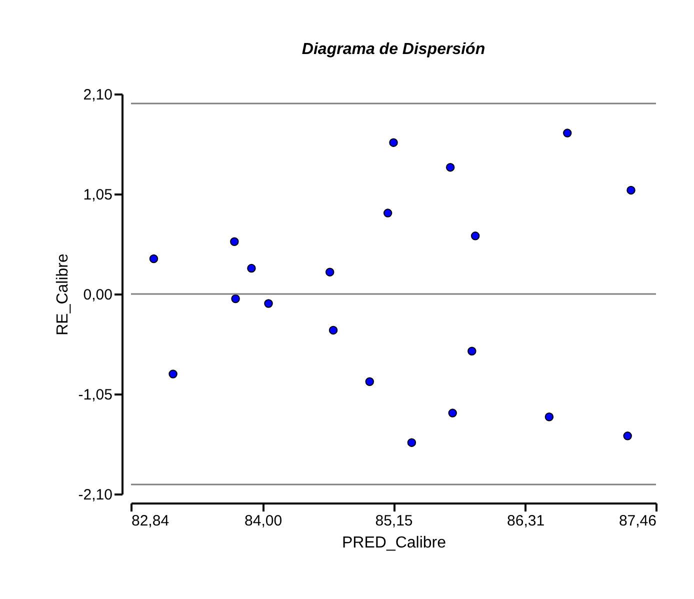  I want to click on y-tick-label: 1,05, so click(97, 195).